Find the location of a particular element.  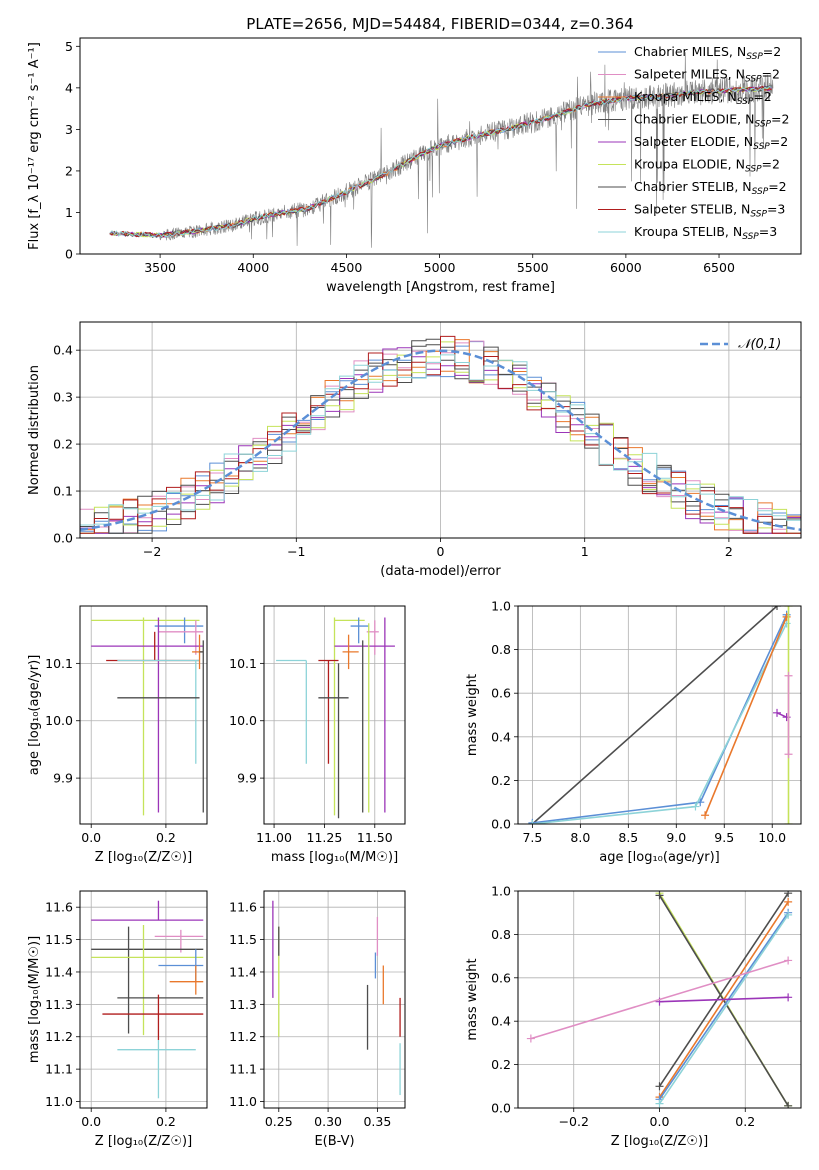

x-tick-label: 6000 is located at coordinates (626, 267).